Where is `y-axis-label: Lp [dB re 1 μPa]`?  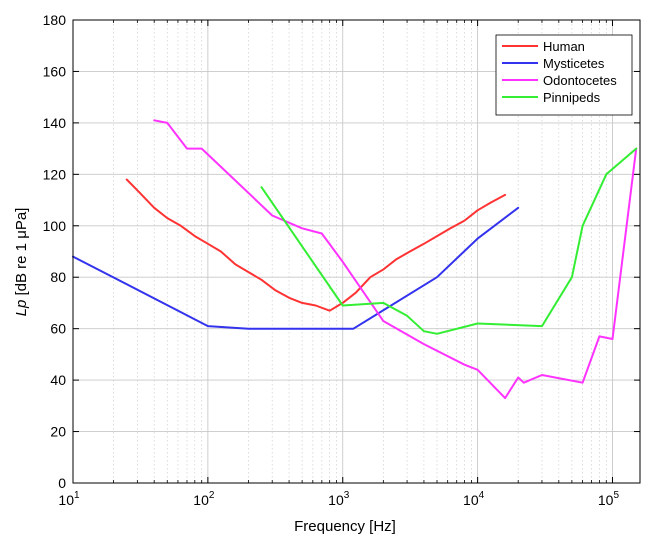
y-axis-label: Lp [dB re 1 μPa] is located at coordinates (21, 262).